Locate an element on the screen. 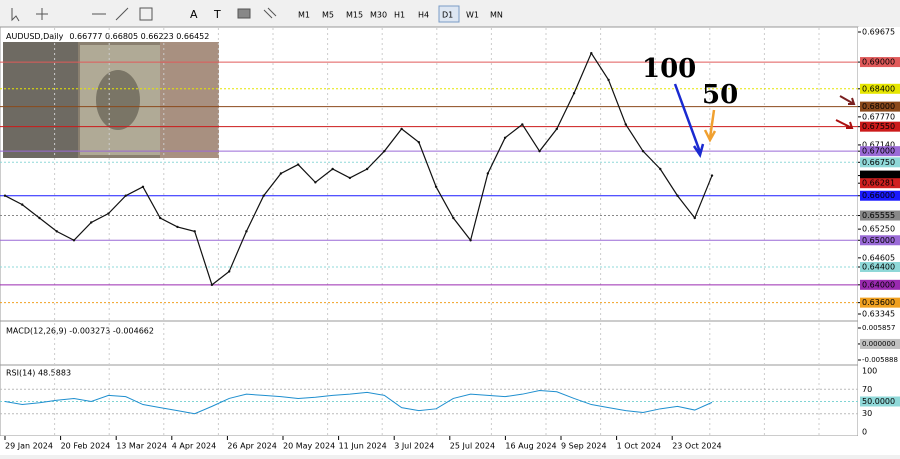 This screenshot has width=900, height=459. timeframe-button: MN is located at coordinates (496, 15).